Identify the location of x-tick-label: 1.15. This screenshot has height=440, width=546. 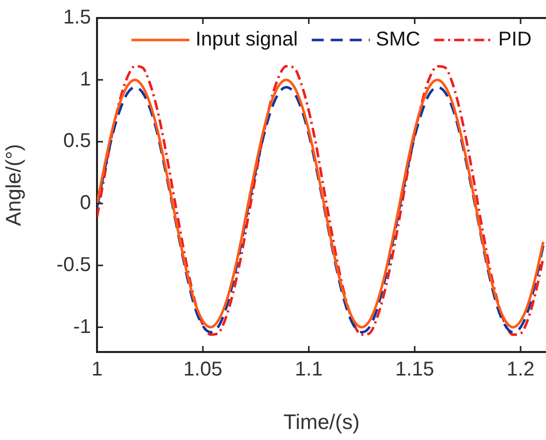
(414, 369).